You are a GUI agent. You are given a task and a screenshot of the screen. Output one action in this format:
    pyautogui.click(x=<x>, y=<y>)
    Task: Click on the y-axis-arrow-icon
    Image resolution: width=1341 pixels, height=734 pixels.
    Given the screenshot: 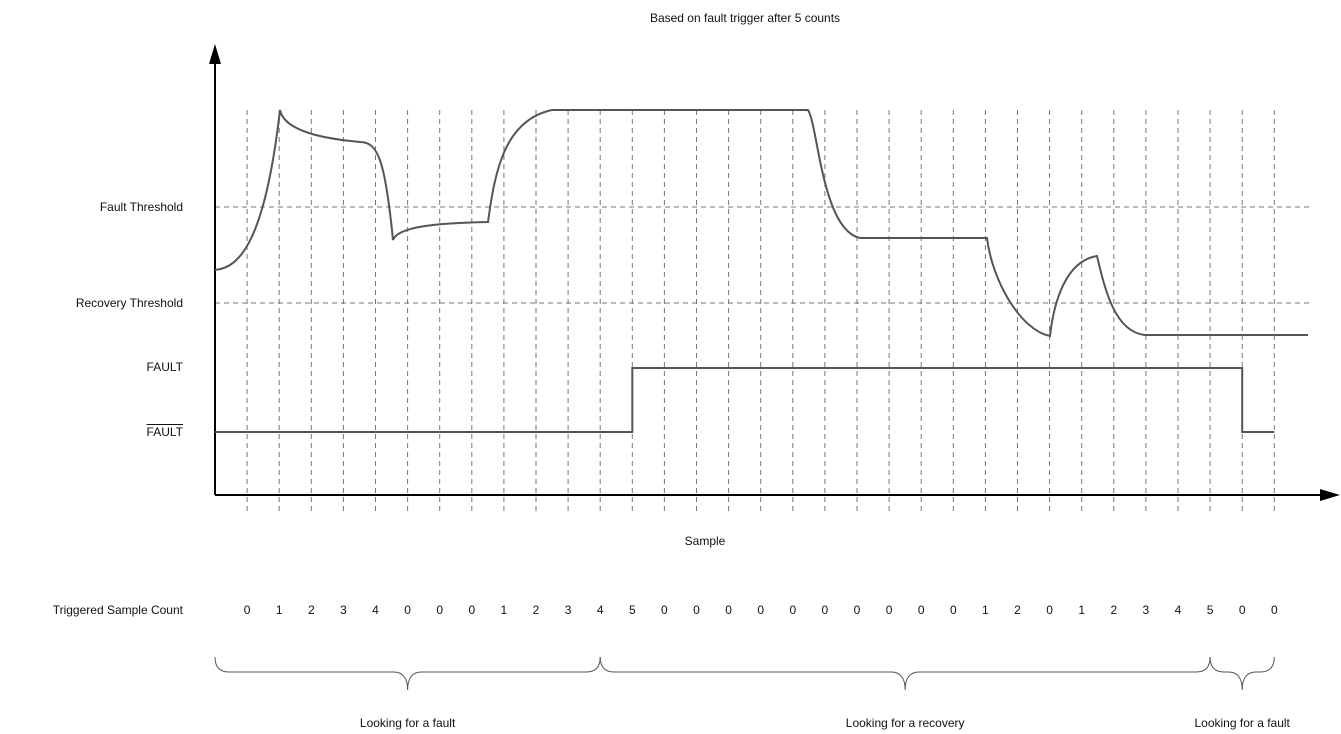 What is the action you would take?
    pyautogui.click(x=215, y=54)
    